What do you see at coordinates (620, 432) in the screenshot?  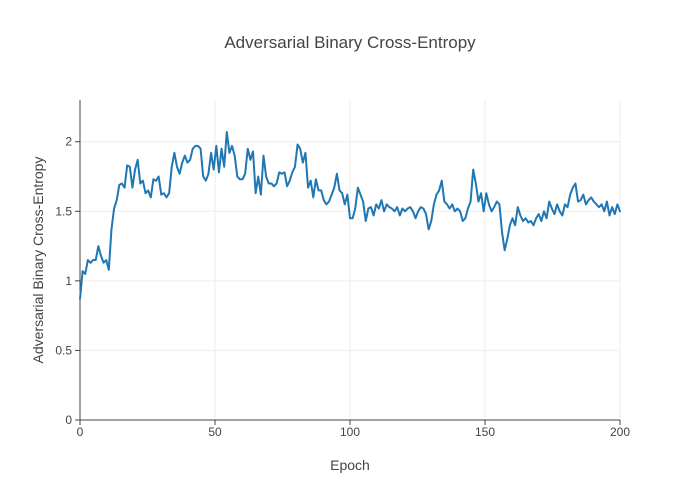 I see `x-tick-label: 200` at bounding box center [620, 432].